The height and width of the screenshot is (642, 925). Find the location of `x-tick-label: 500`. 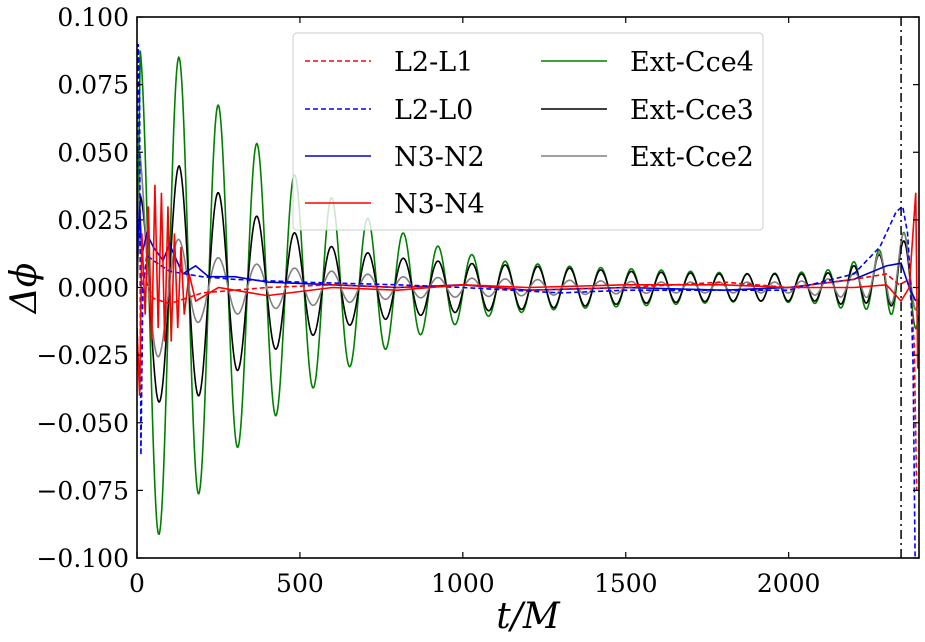

x-tick-label: 500 is located at coordinates (300, 583).